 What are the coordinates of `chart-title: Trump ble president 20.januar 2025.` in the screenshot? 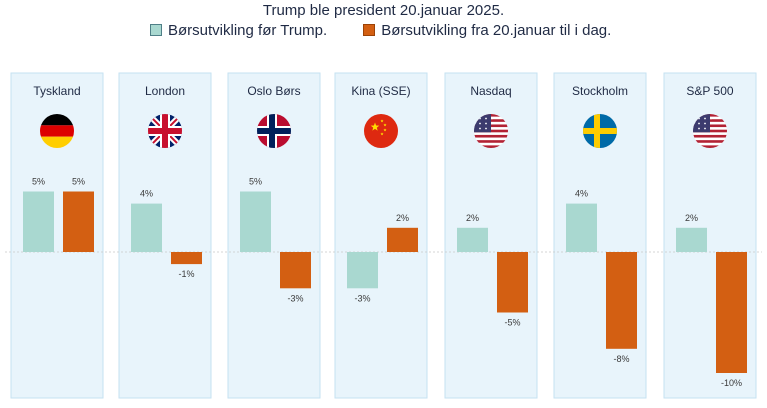 It's located at (383, 10).